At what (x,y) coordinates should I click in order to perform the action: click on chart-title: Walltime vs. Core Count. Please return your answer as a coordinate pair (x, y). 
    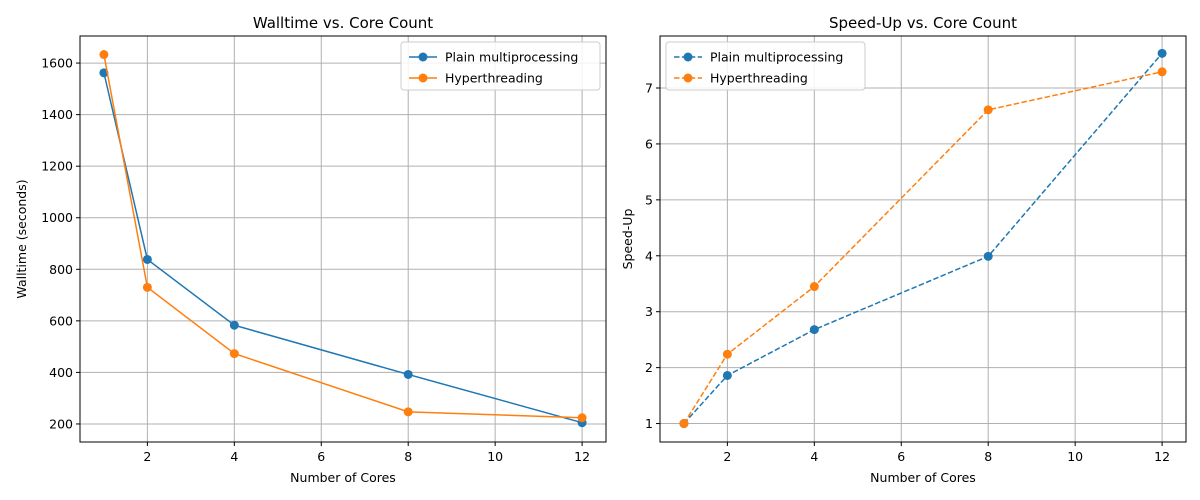
    Looking at the image, I should click on (343, 23).